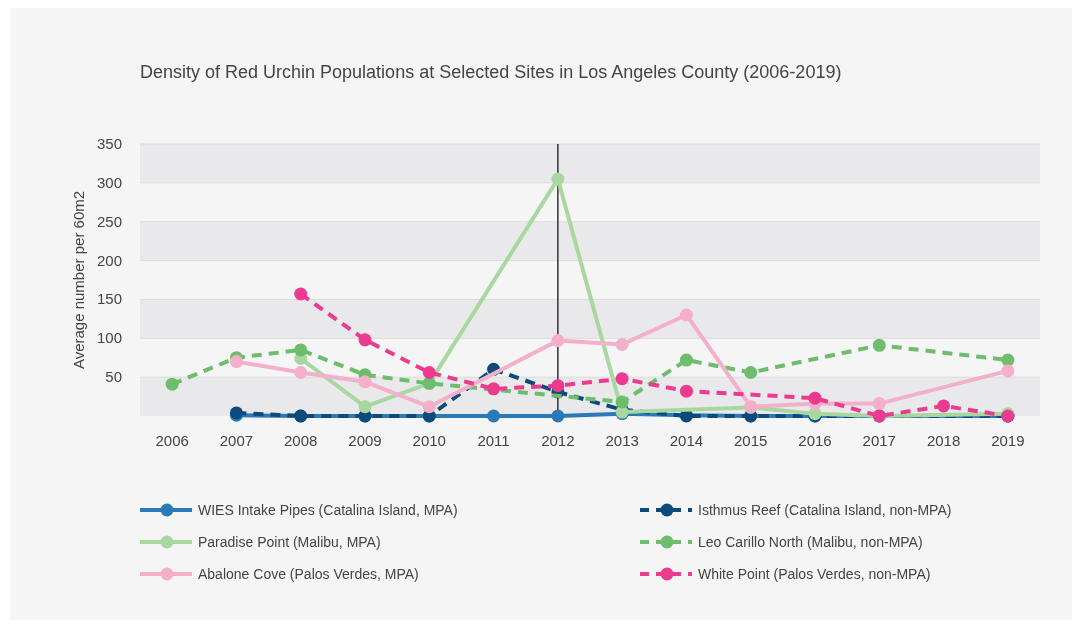  What do you see at coordinates (429, 440) in the screenshot?
I see `x-tick-label: 2010` at bounding box center [429, 440].